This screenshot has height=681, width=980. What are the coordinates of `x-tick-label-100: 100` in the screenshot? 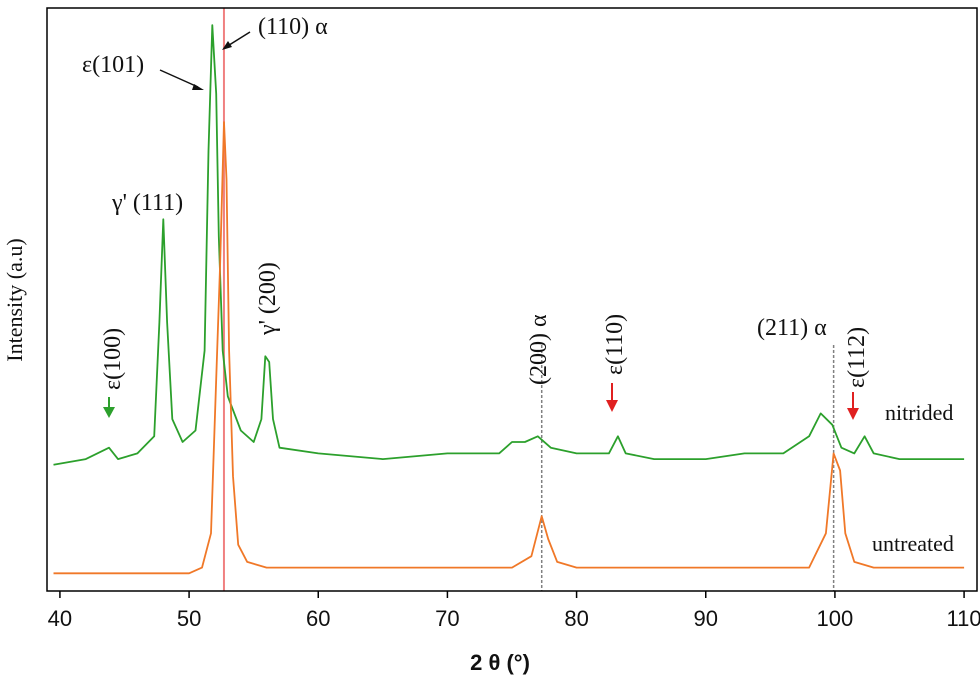 It's located at (835, 618).